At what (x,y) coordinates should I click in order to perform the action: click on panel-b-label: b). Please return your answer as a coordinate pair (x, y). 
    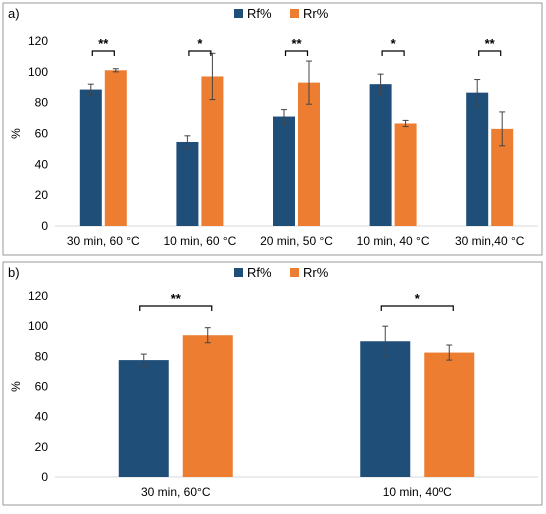
    Looking at the image, I should click on (14, 272).